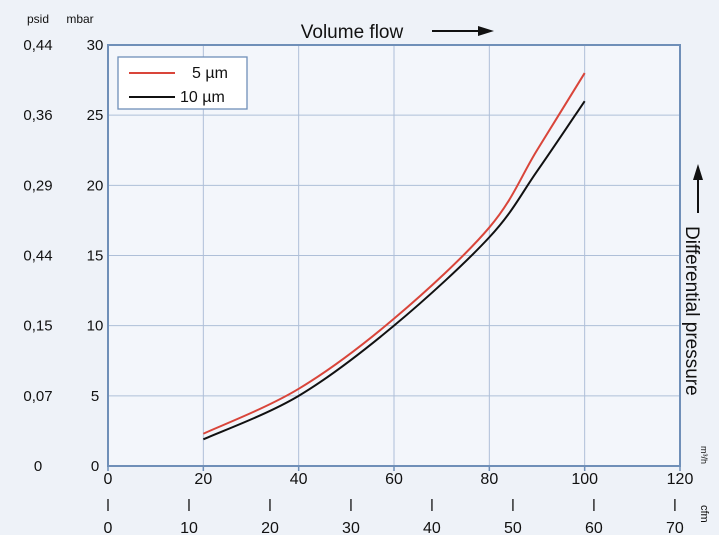 The image size is (719, 535). What do you see at coordinates (698, 188) in the screenshot?
I see `right-arrow-icon` at bounding box center [698, 188].